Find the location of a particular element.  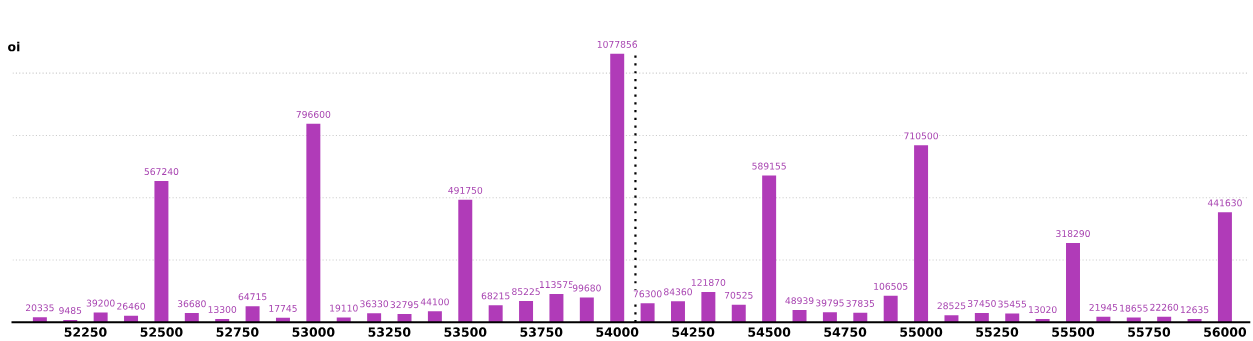

x-tick-label: 52500 is located at coordinates (161, 332).